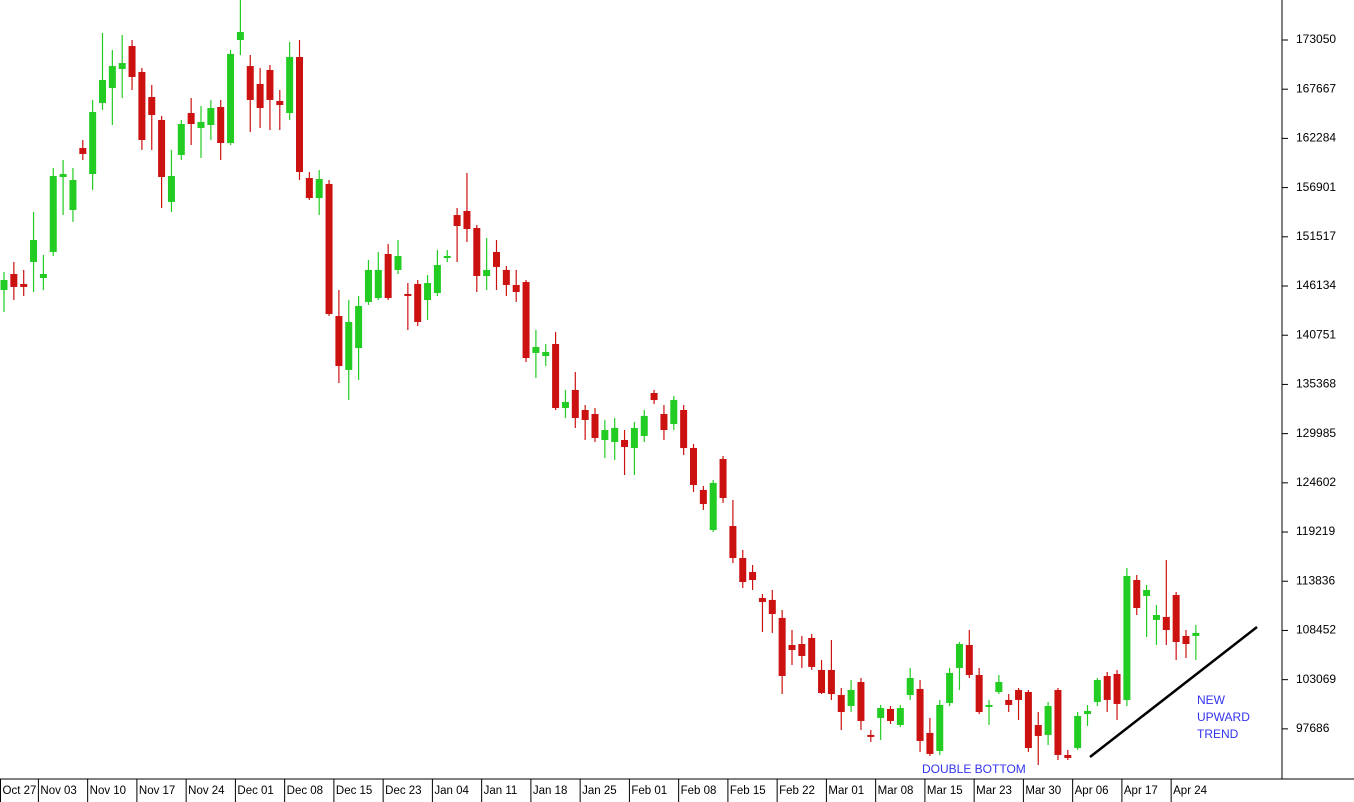 Image resolution: width=1354 pixels, height=802 pixels. Describe the element at coordinates (1316, 285) in the screenshot. I see `y-tick-label: 146134` at that location.